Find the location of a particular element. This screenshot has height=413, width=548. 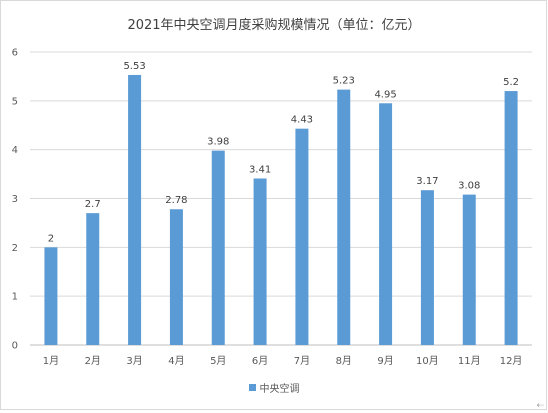

x-tick-label: 3月 is located at coordinates (134, 361).